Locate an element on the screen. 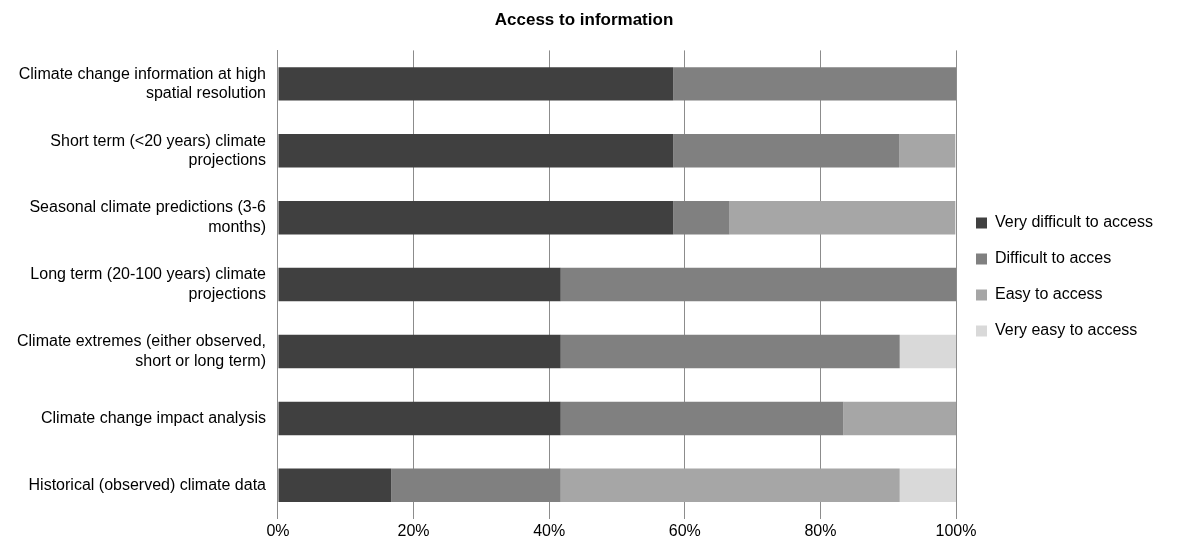  chart-title: Access to information is located at coordinates (584, 19).